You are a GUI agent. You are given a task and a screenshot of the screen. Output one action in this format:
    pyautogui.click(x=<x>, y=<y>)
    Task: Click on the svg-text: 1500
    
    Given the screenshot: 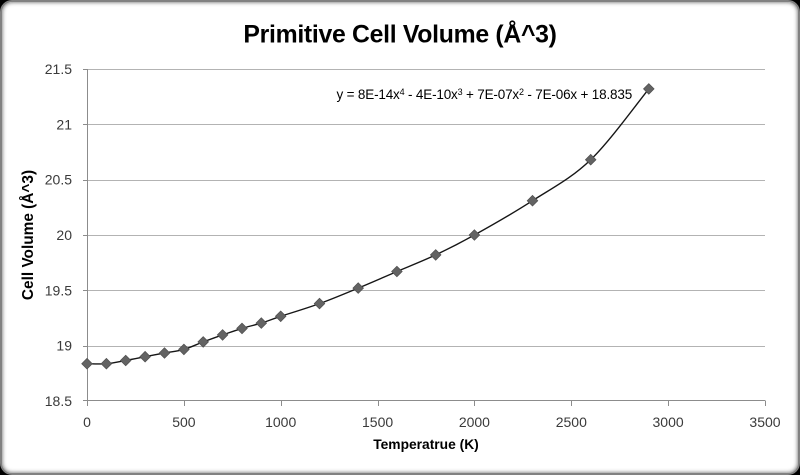 What is the action you would take?
    pyautogui.click(x=377, y=422)
    